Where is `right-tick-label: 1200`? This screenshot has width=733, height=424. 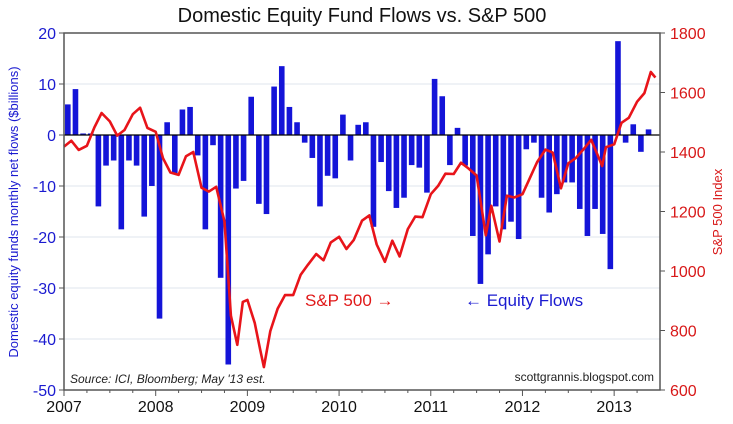 right-tick-label: 1200 is located at coordinates (688, 213).